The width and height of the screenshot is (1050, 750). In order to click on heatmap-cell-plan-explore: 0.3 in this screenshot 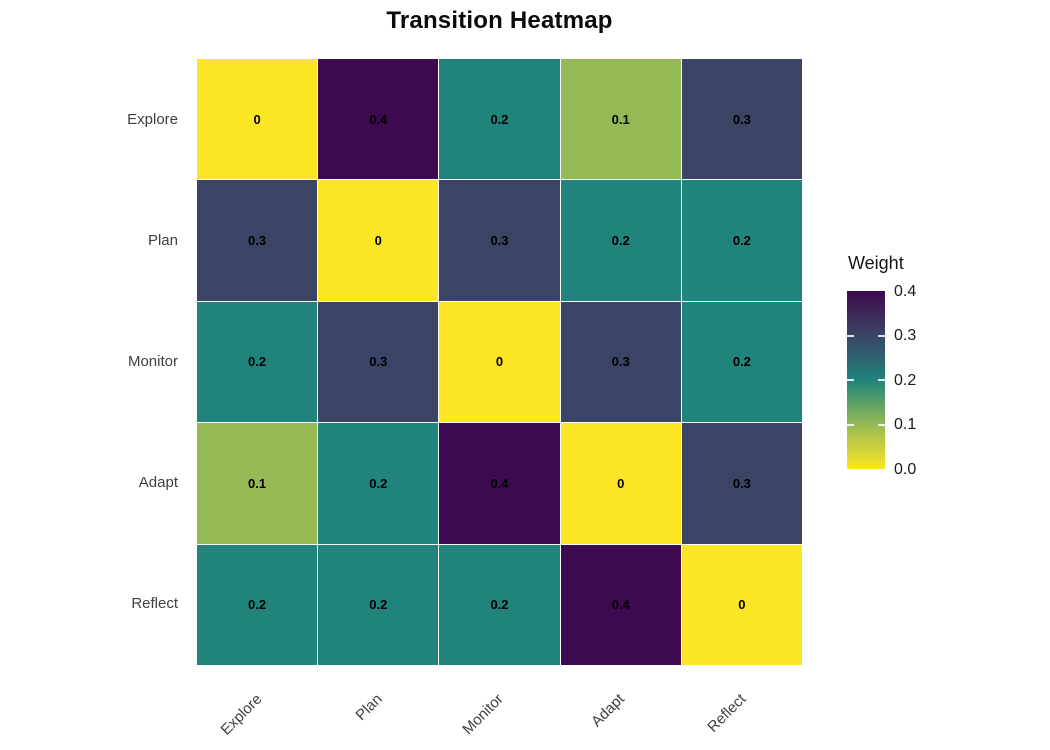, I will do `click(257, 240)`.